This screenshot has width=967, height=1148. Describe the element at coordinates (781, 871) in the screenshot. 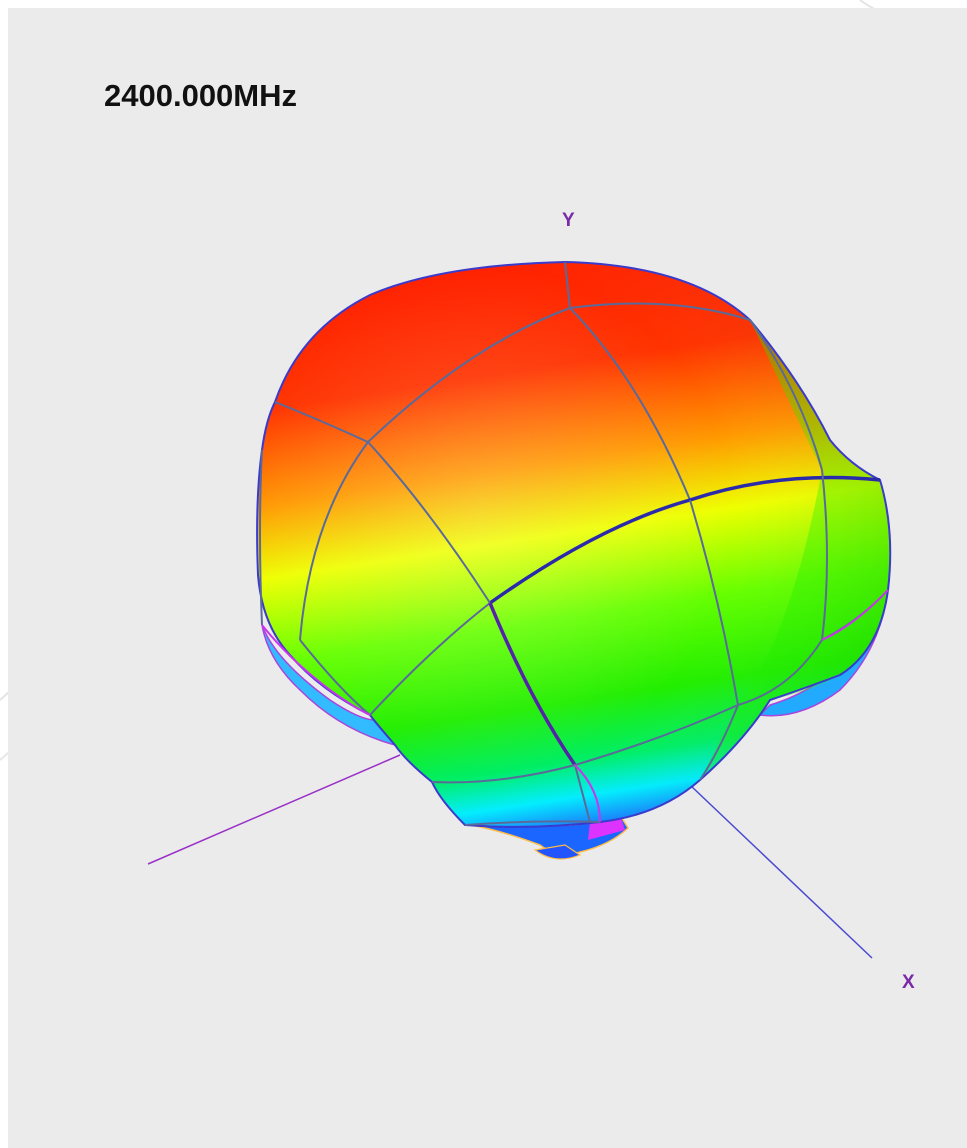

I see `x-axis-line` at that location.